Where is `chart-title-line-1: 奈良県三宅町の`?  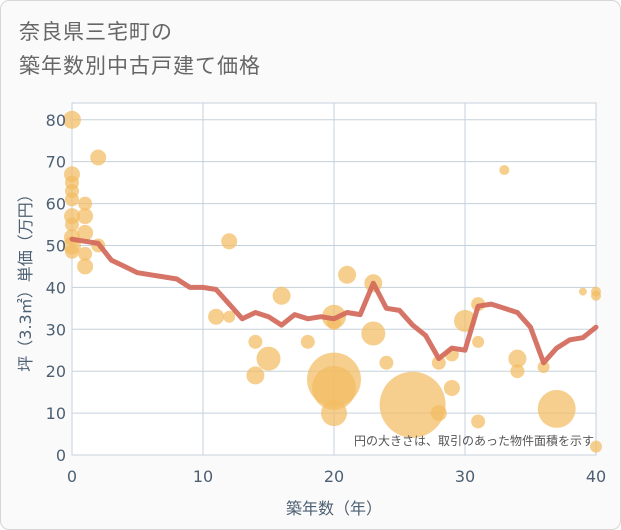
chart-title-line-1: 奈良県三宅町の is located at coordinates (96, 32).